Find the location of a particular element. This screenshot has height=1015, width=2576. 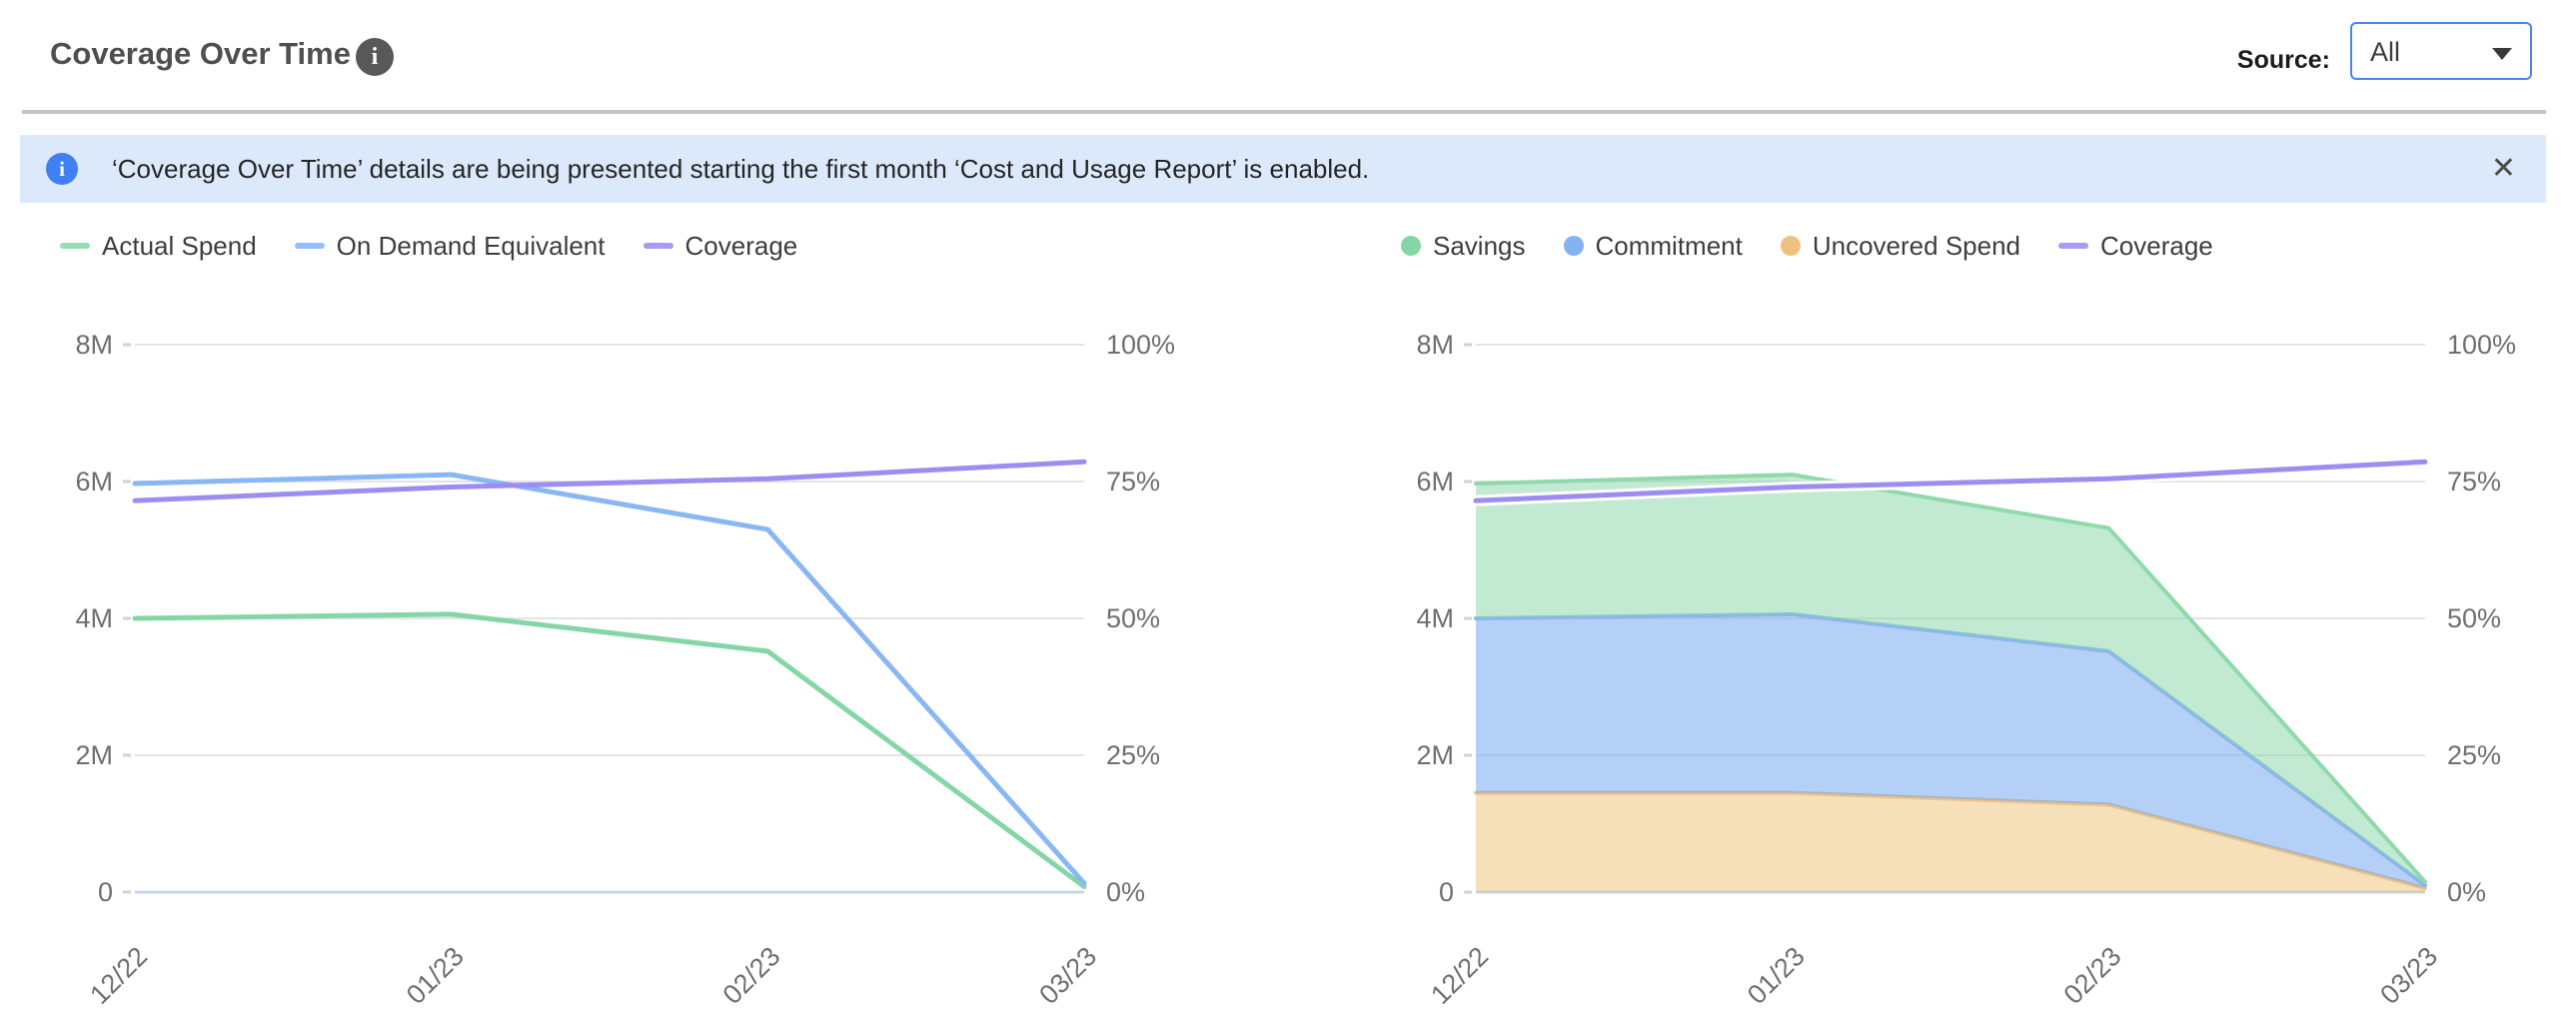

legend-item-on-demand-equivalent: On Demand Equivalent is located at coordinates (450, 246).